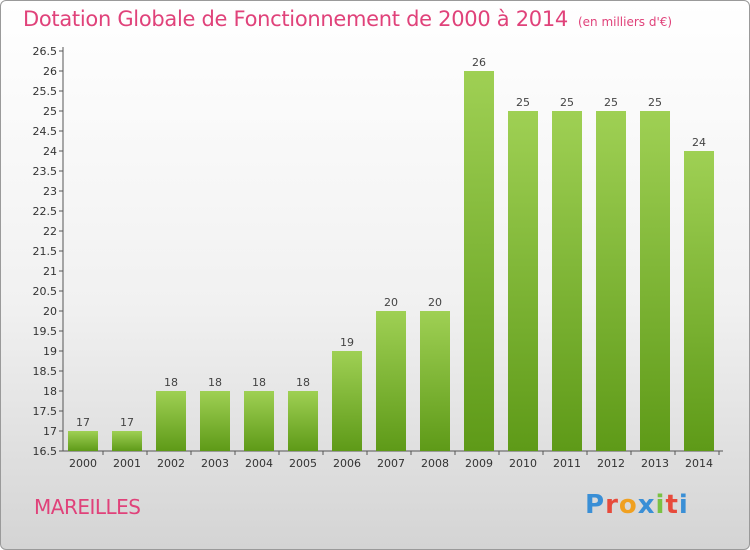  Describe the element at coordinates (567, 463) in the screenshot. I see `x-tick-label: 2011` at that location.